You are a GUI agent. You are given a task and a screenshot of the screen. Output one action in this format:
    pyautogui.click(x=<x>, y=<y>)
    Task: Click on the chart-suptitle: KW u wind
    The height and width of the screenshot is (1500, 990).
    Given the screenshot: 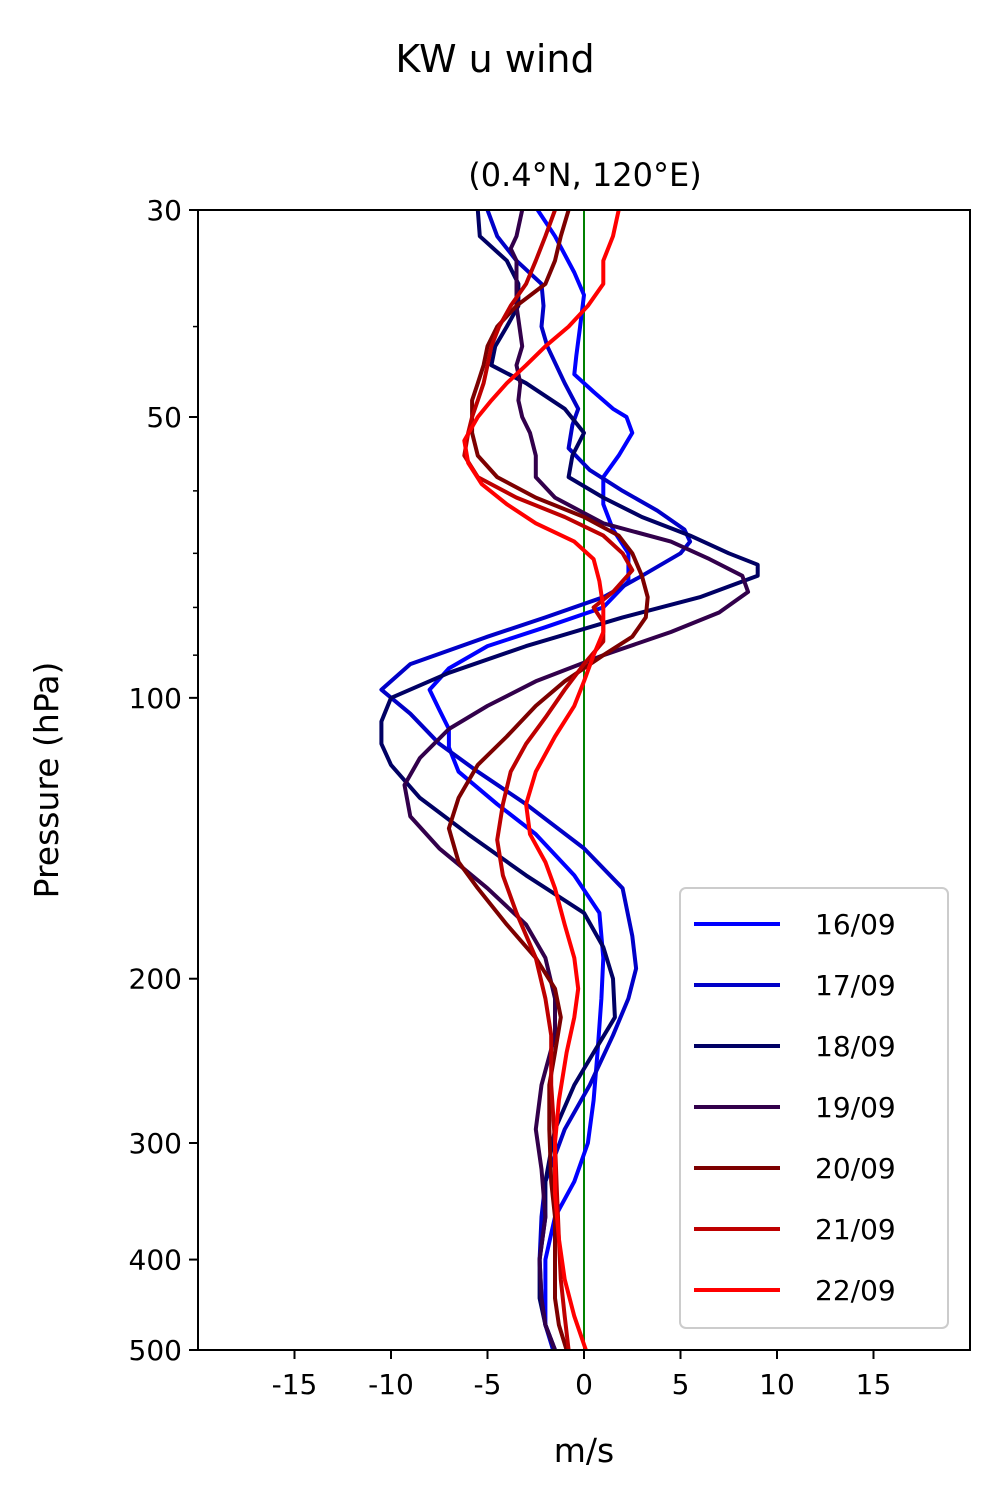 What is the action you would take?
    pyautogui.click(x=494, y=59)
    